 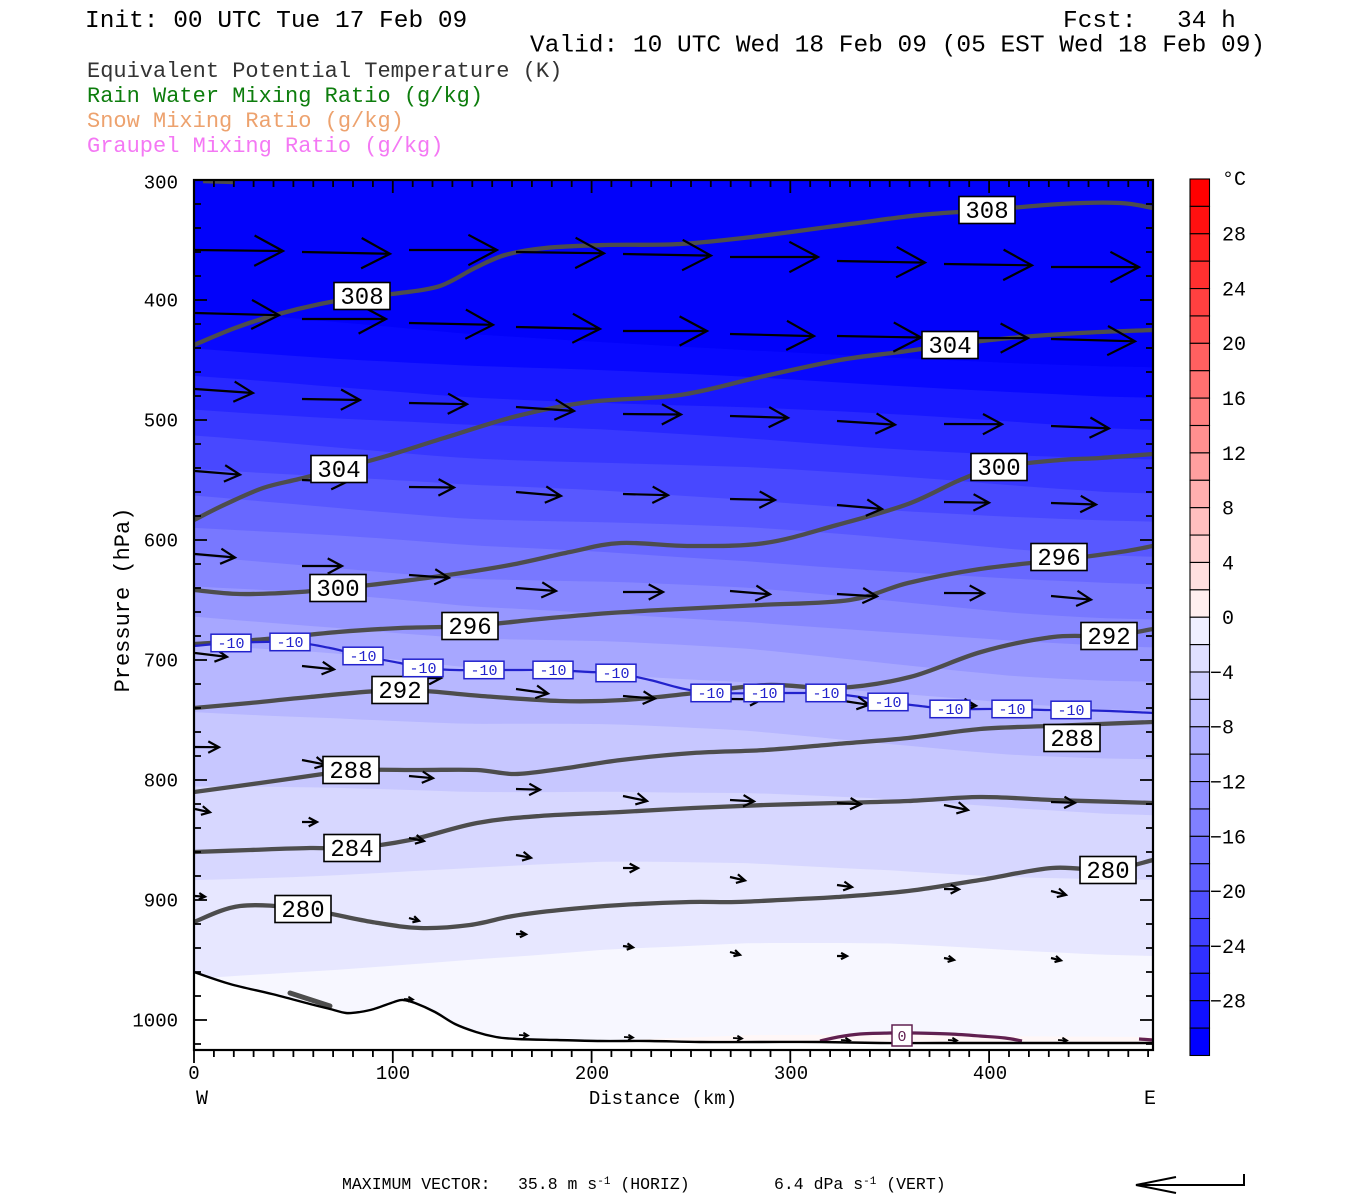 What do you see at coordinates (276, 21) in the screenshot?
I see `svg-text: Init: 00 UTC Tue 17 Feb 09` at bounding box center [276, 21].